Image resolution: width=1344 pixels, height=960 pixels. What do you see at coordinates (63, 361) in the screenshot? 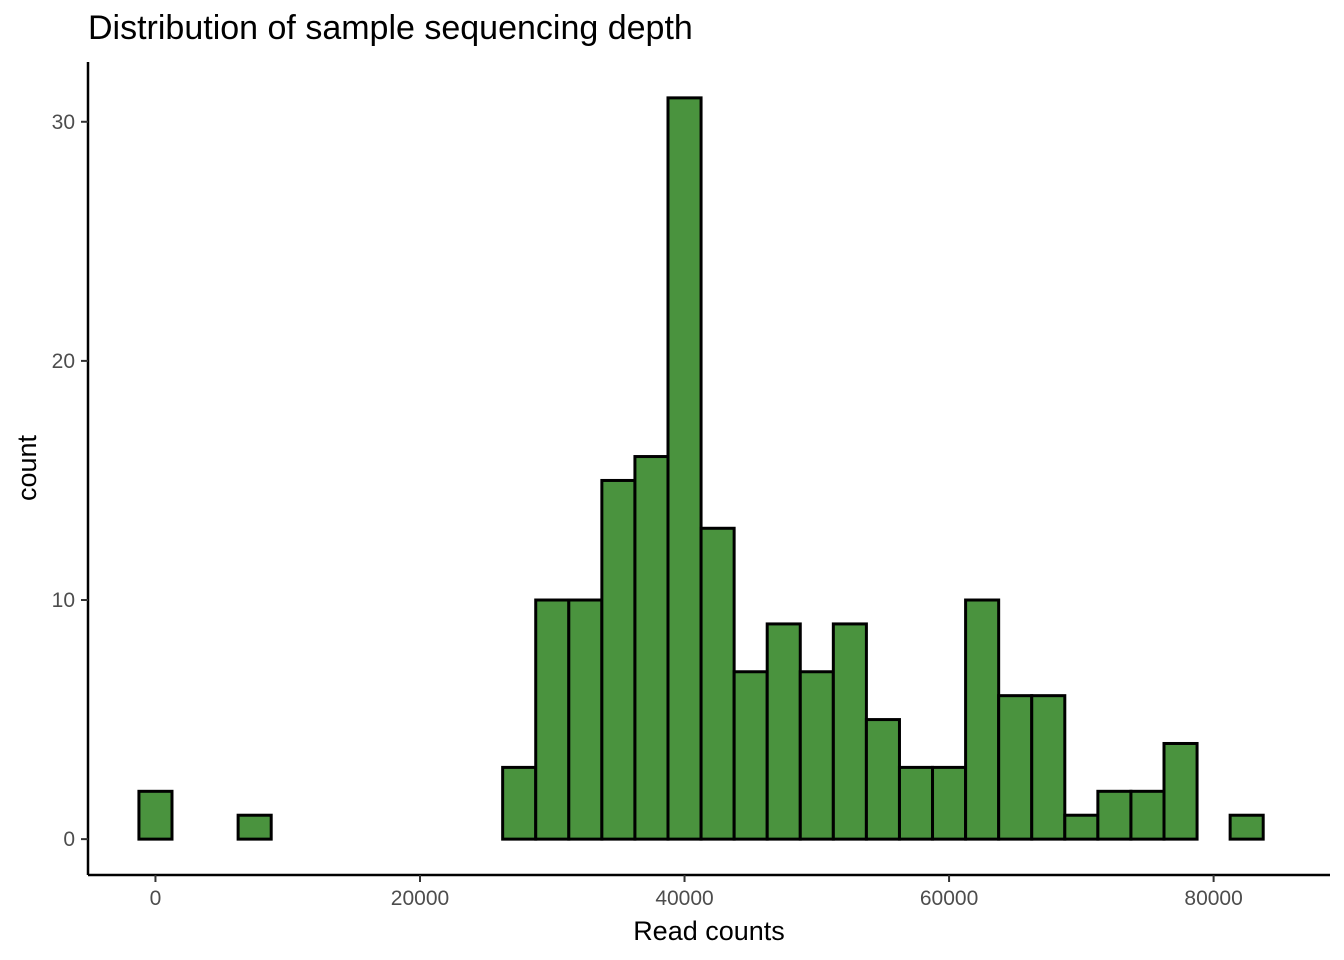
I see `y-tick-label: 20` at bounding box center [63, 361].